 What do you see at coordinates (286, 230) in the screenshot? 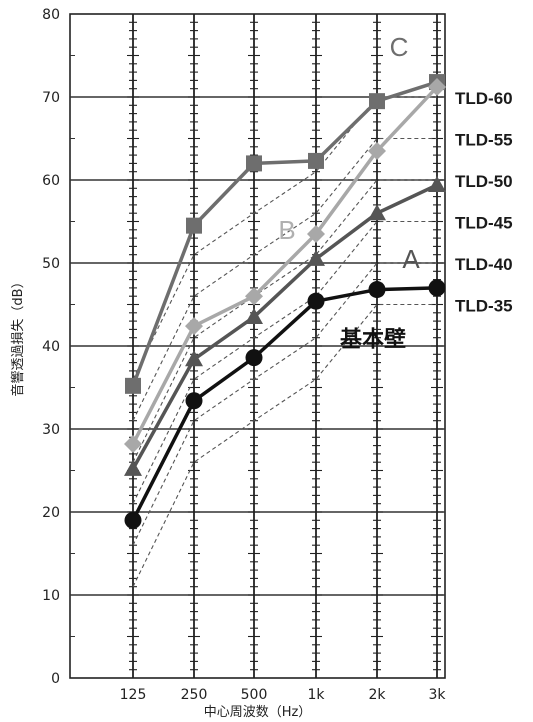
I see `series-label: B` at bounding box center [286, 230].